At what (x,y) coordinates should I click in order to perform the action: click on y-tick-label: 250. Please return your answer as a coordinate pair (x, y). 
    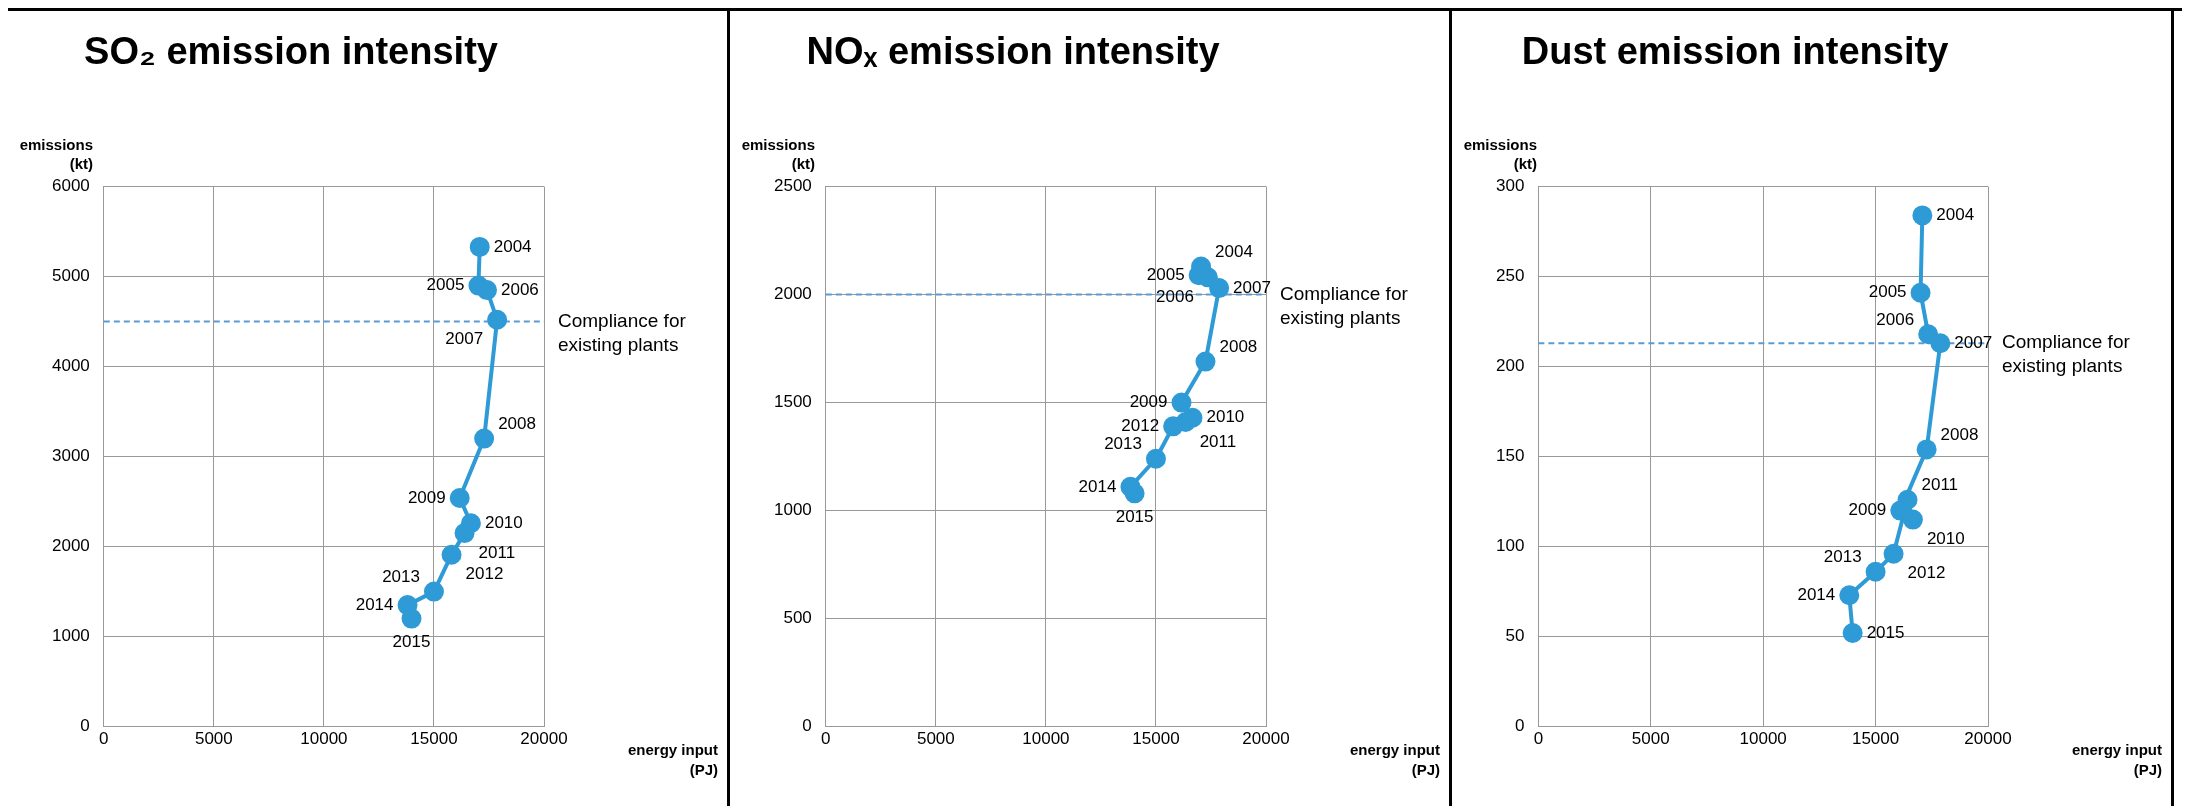
    Looking at the image, I should click on (1510, 276).